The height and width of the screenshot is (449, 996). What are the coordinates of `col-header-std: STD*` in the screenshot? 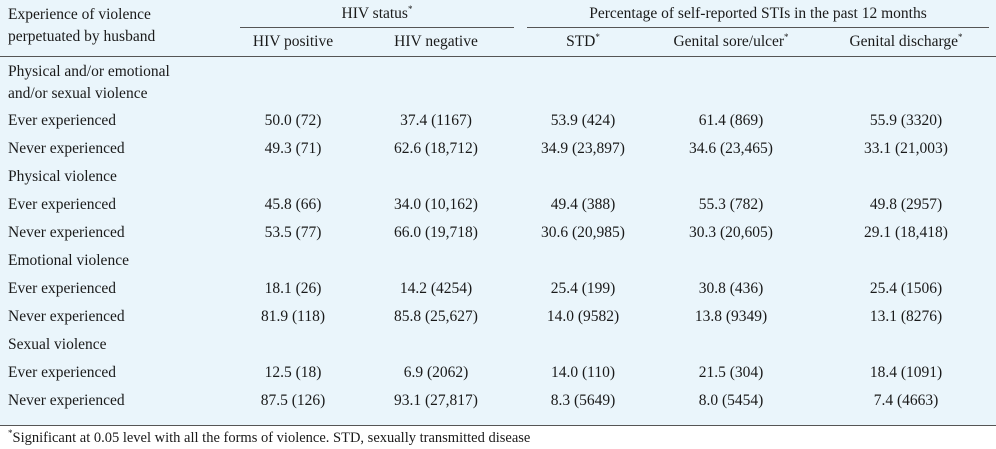 It's located at (583, 40).